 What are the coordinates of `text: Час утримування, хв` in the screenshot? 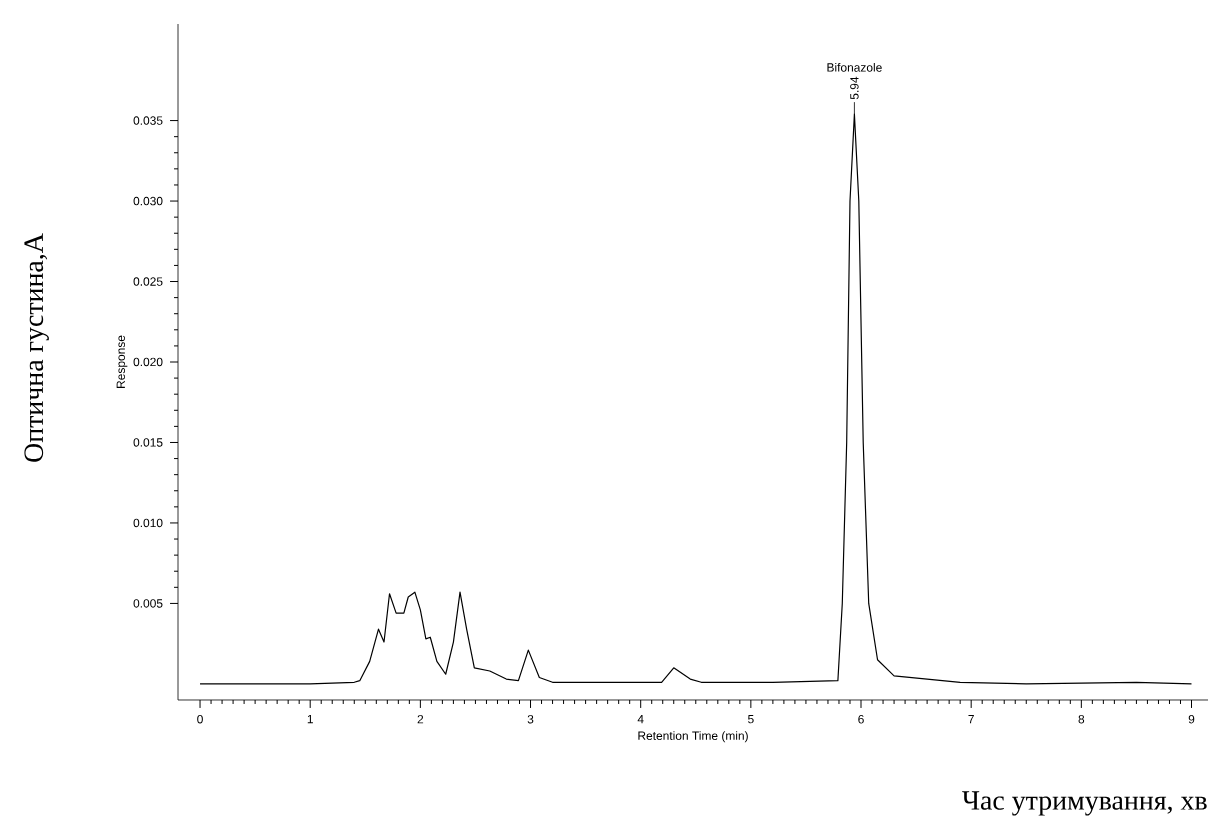 It's located at (1084, 803).